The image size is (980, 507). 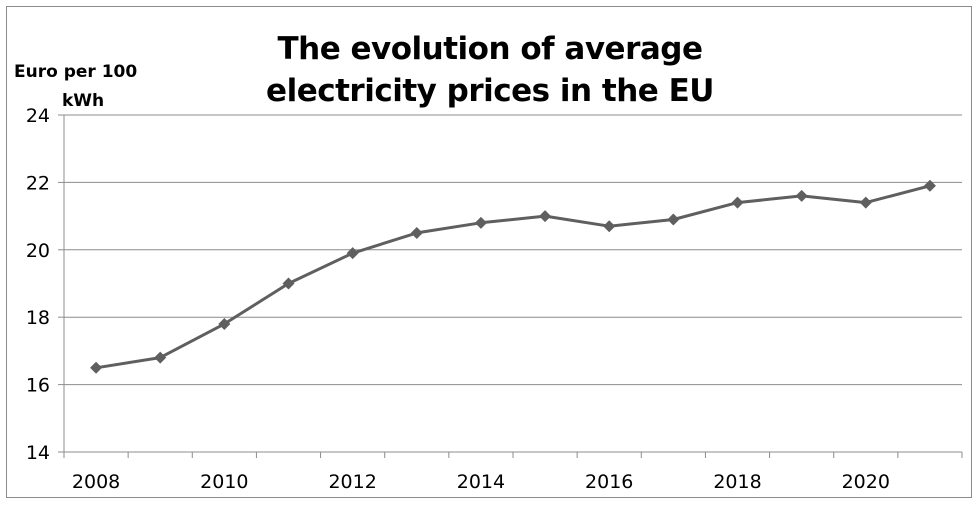 What do you see at coordinates (545, 216) in the screenshot?
I see `data-point-2015` at bounding box center [545, 216].